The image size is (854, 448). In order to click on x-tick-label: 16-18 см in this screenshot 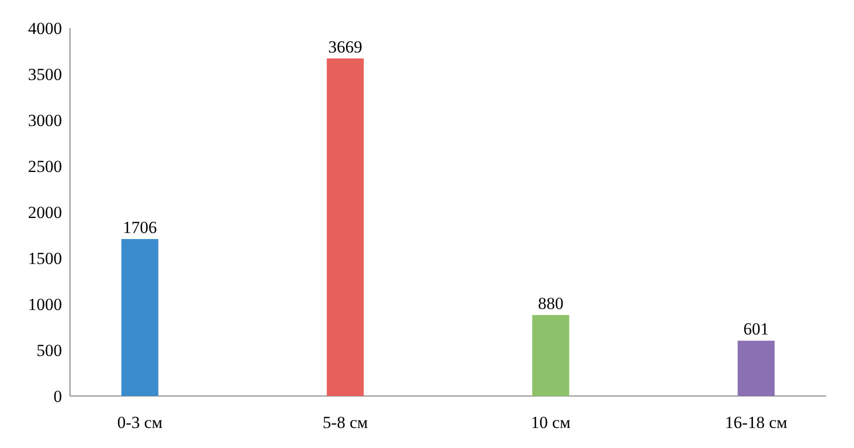, I will do `click(756, 422)`.